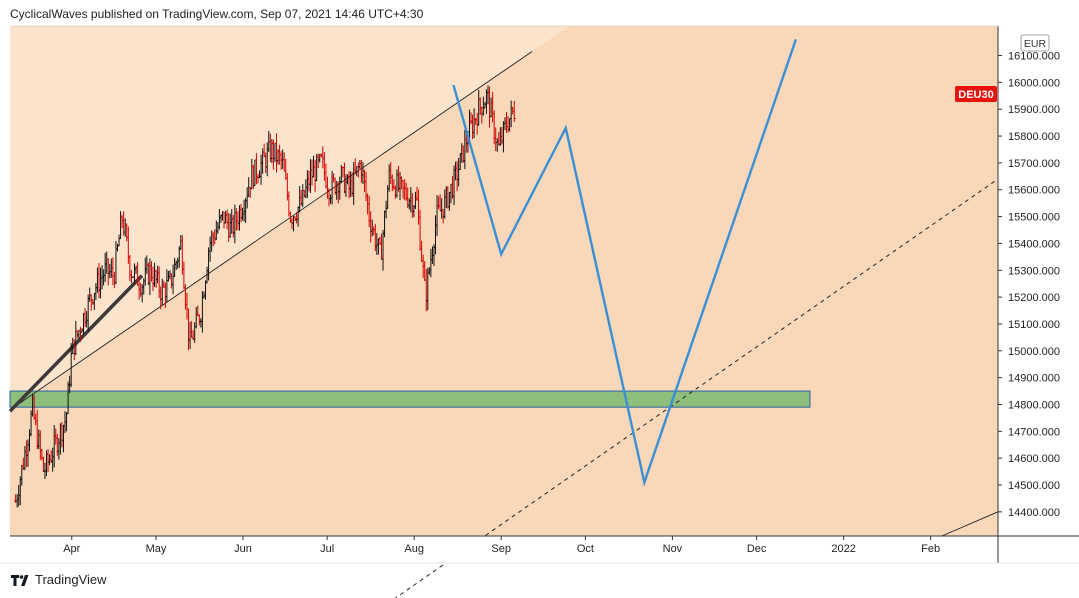  I want to click on price-tick-label: 14800.000, so click(1034, 405).